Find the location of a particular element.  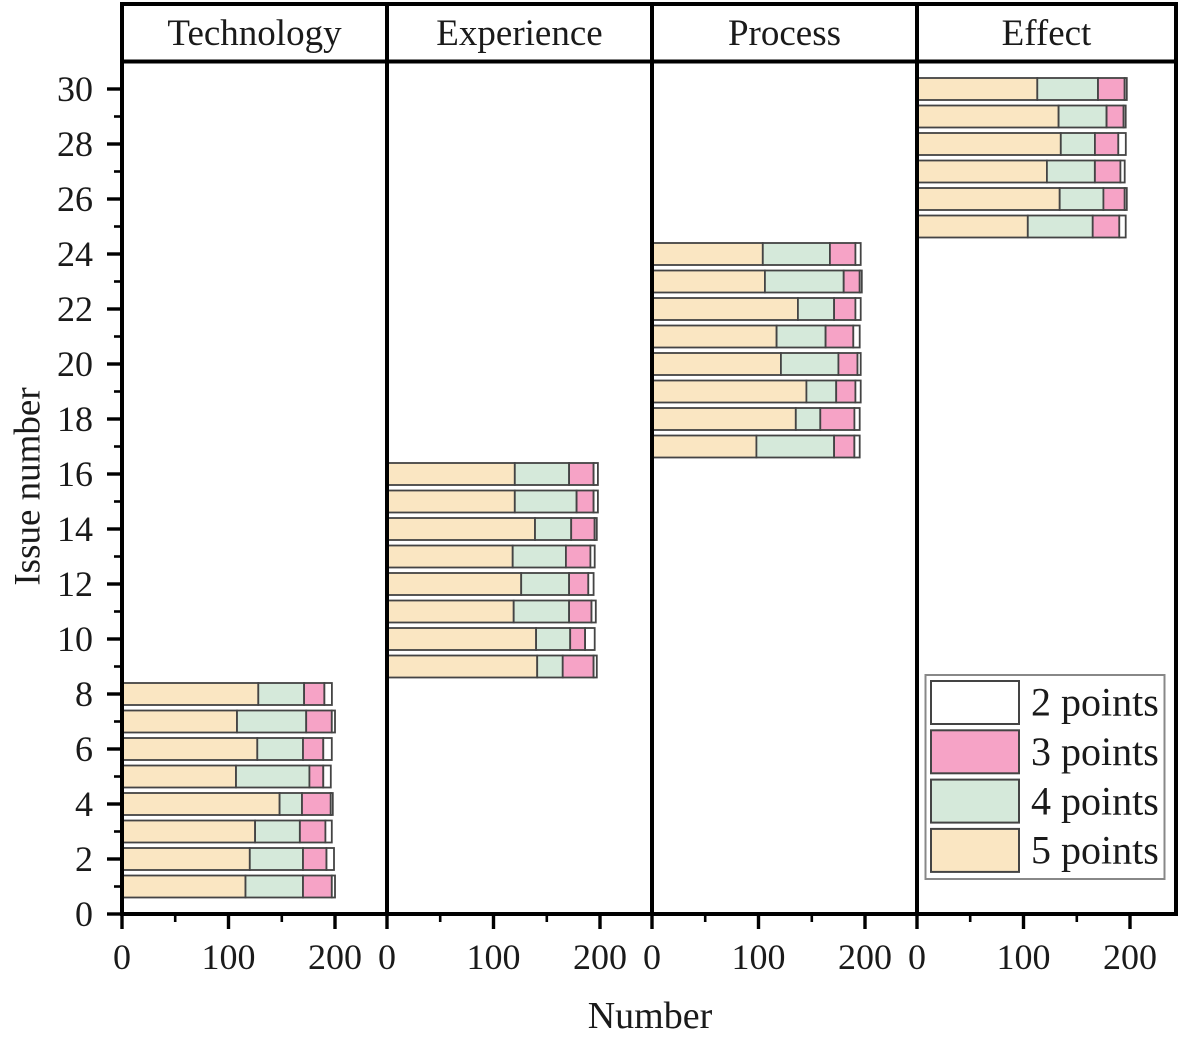

svg-text: 8 is located at coordinates (84, 694).